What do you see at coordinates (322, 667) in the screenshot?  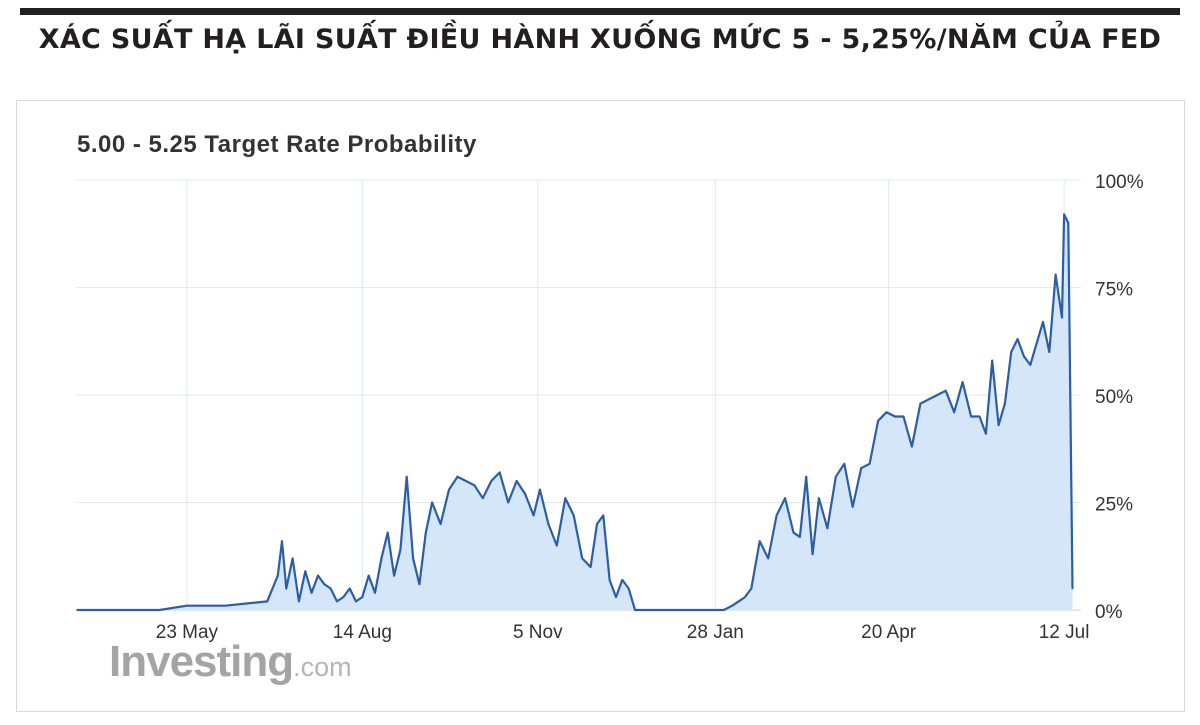 I see `watermark-suffix: .com` at bounding box center [322, 667].